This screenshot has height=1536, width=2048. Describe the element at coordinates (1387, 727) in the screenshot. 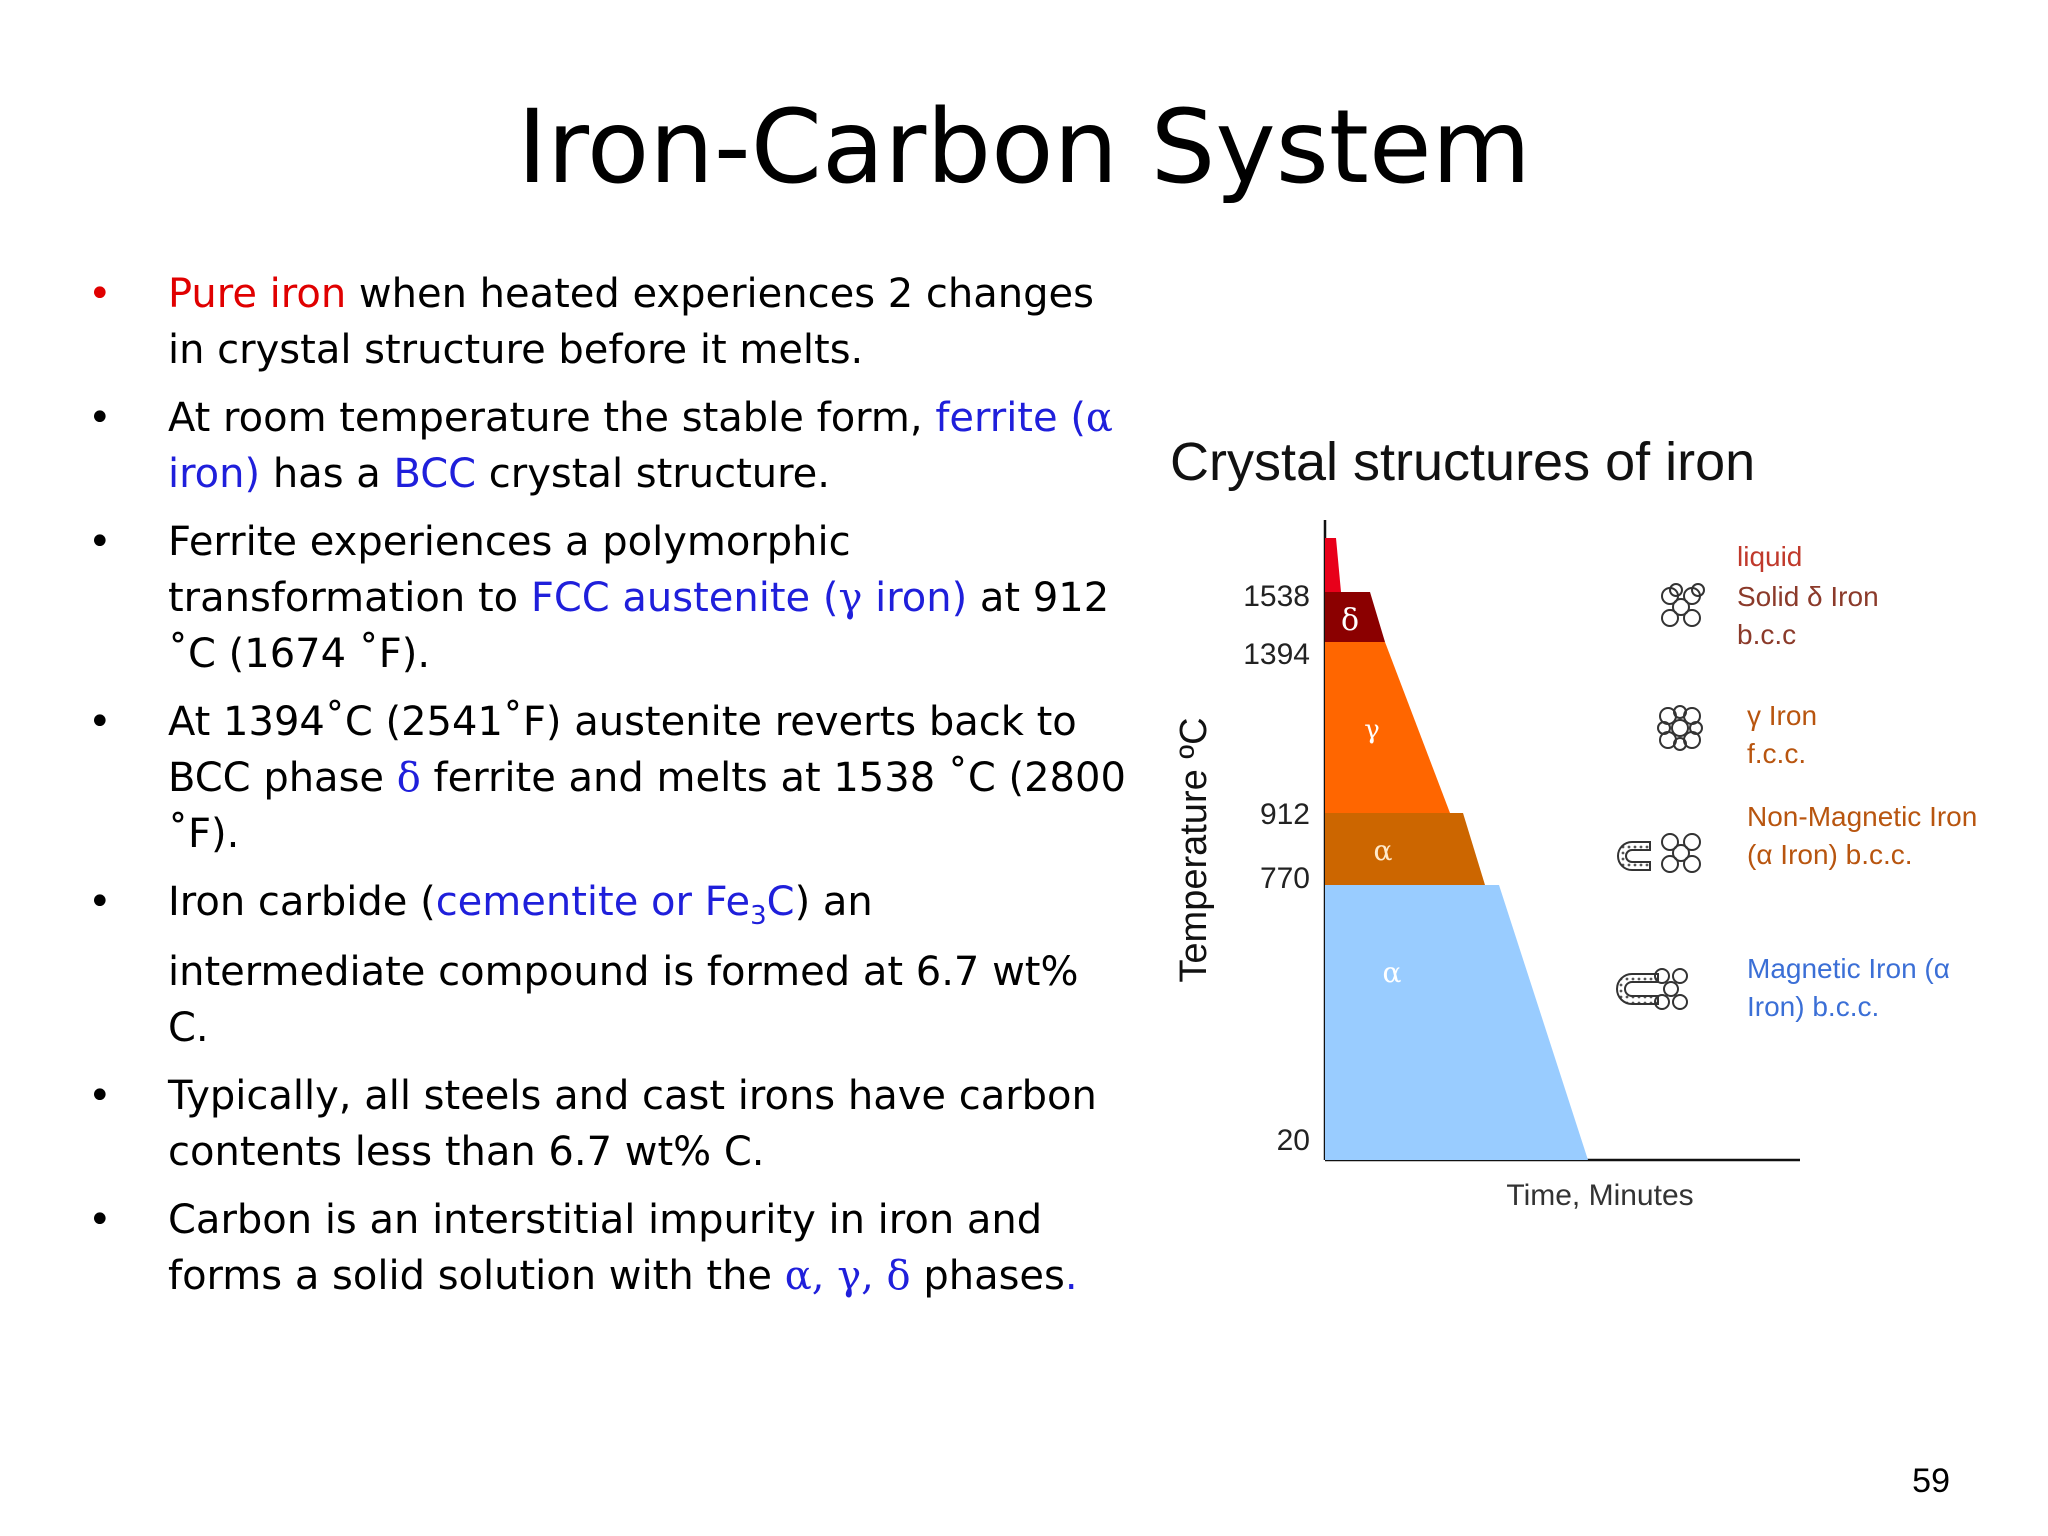

I see `band-gamma` at that location.